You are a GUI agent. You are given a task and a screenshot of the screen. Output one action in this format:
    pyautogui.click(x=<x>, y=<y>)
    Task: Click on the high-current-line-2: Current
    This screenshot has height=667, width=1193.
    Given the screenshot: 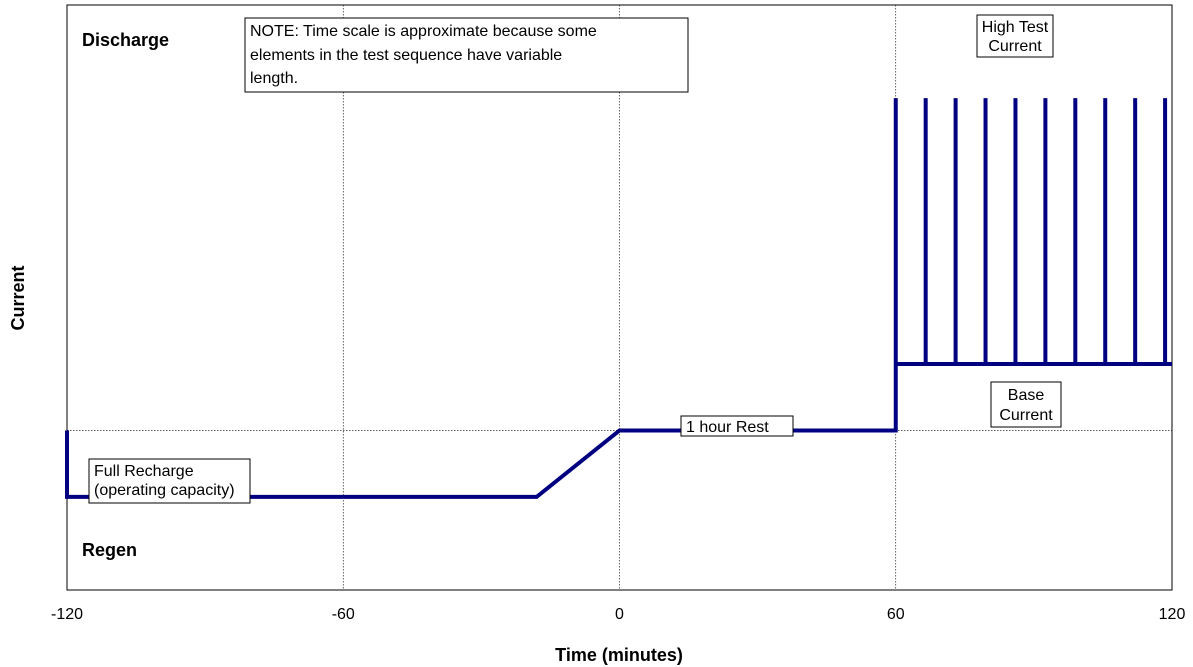 What is the action you would take?
    pyautogui.click(x=1015, y=46)
    